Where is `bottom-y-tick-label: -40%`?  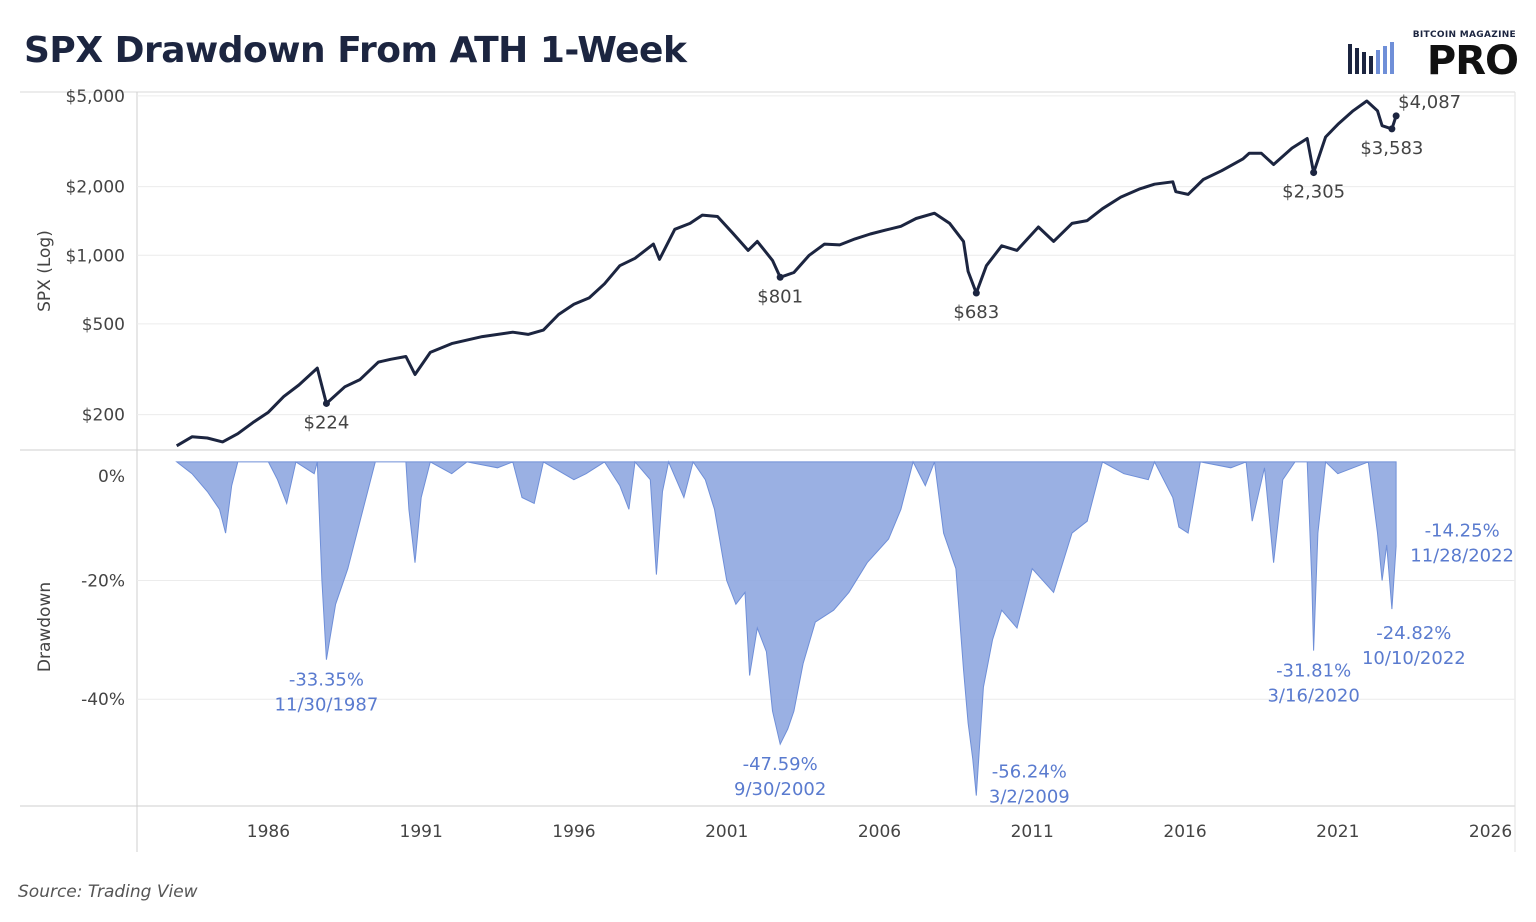 bottom-y-tick-label: -40% is located at coordinates (103, 700).